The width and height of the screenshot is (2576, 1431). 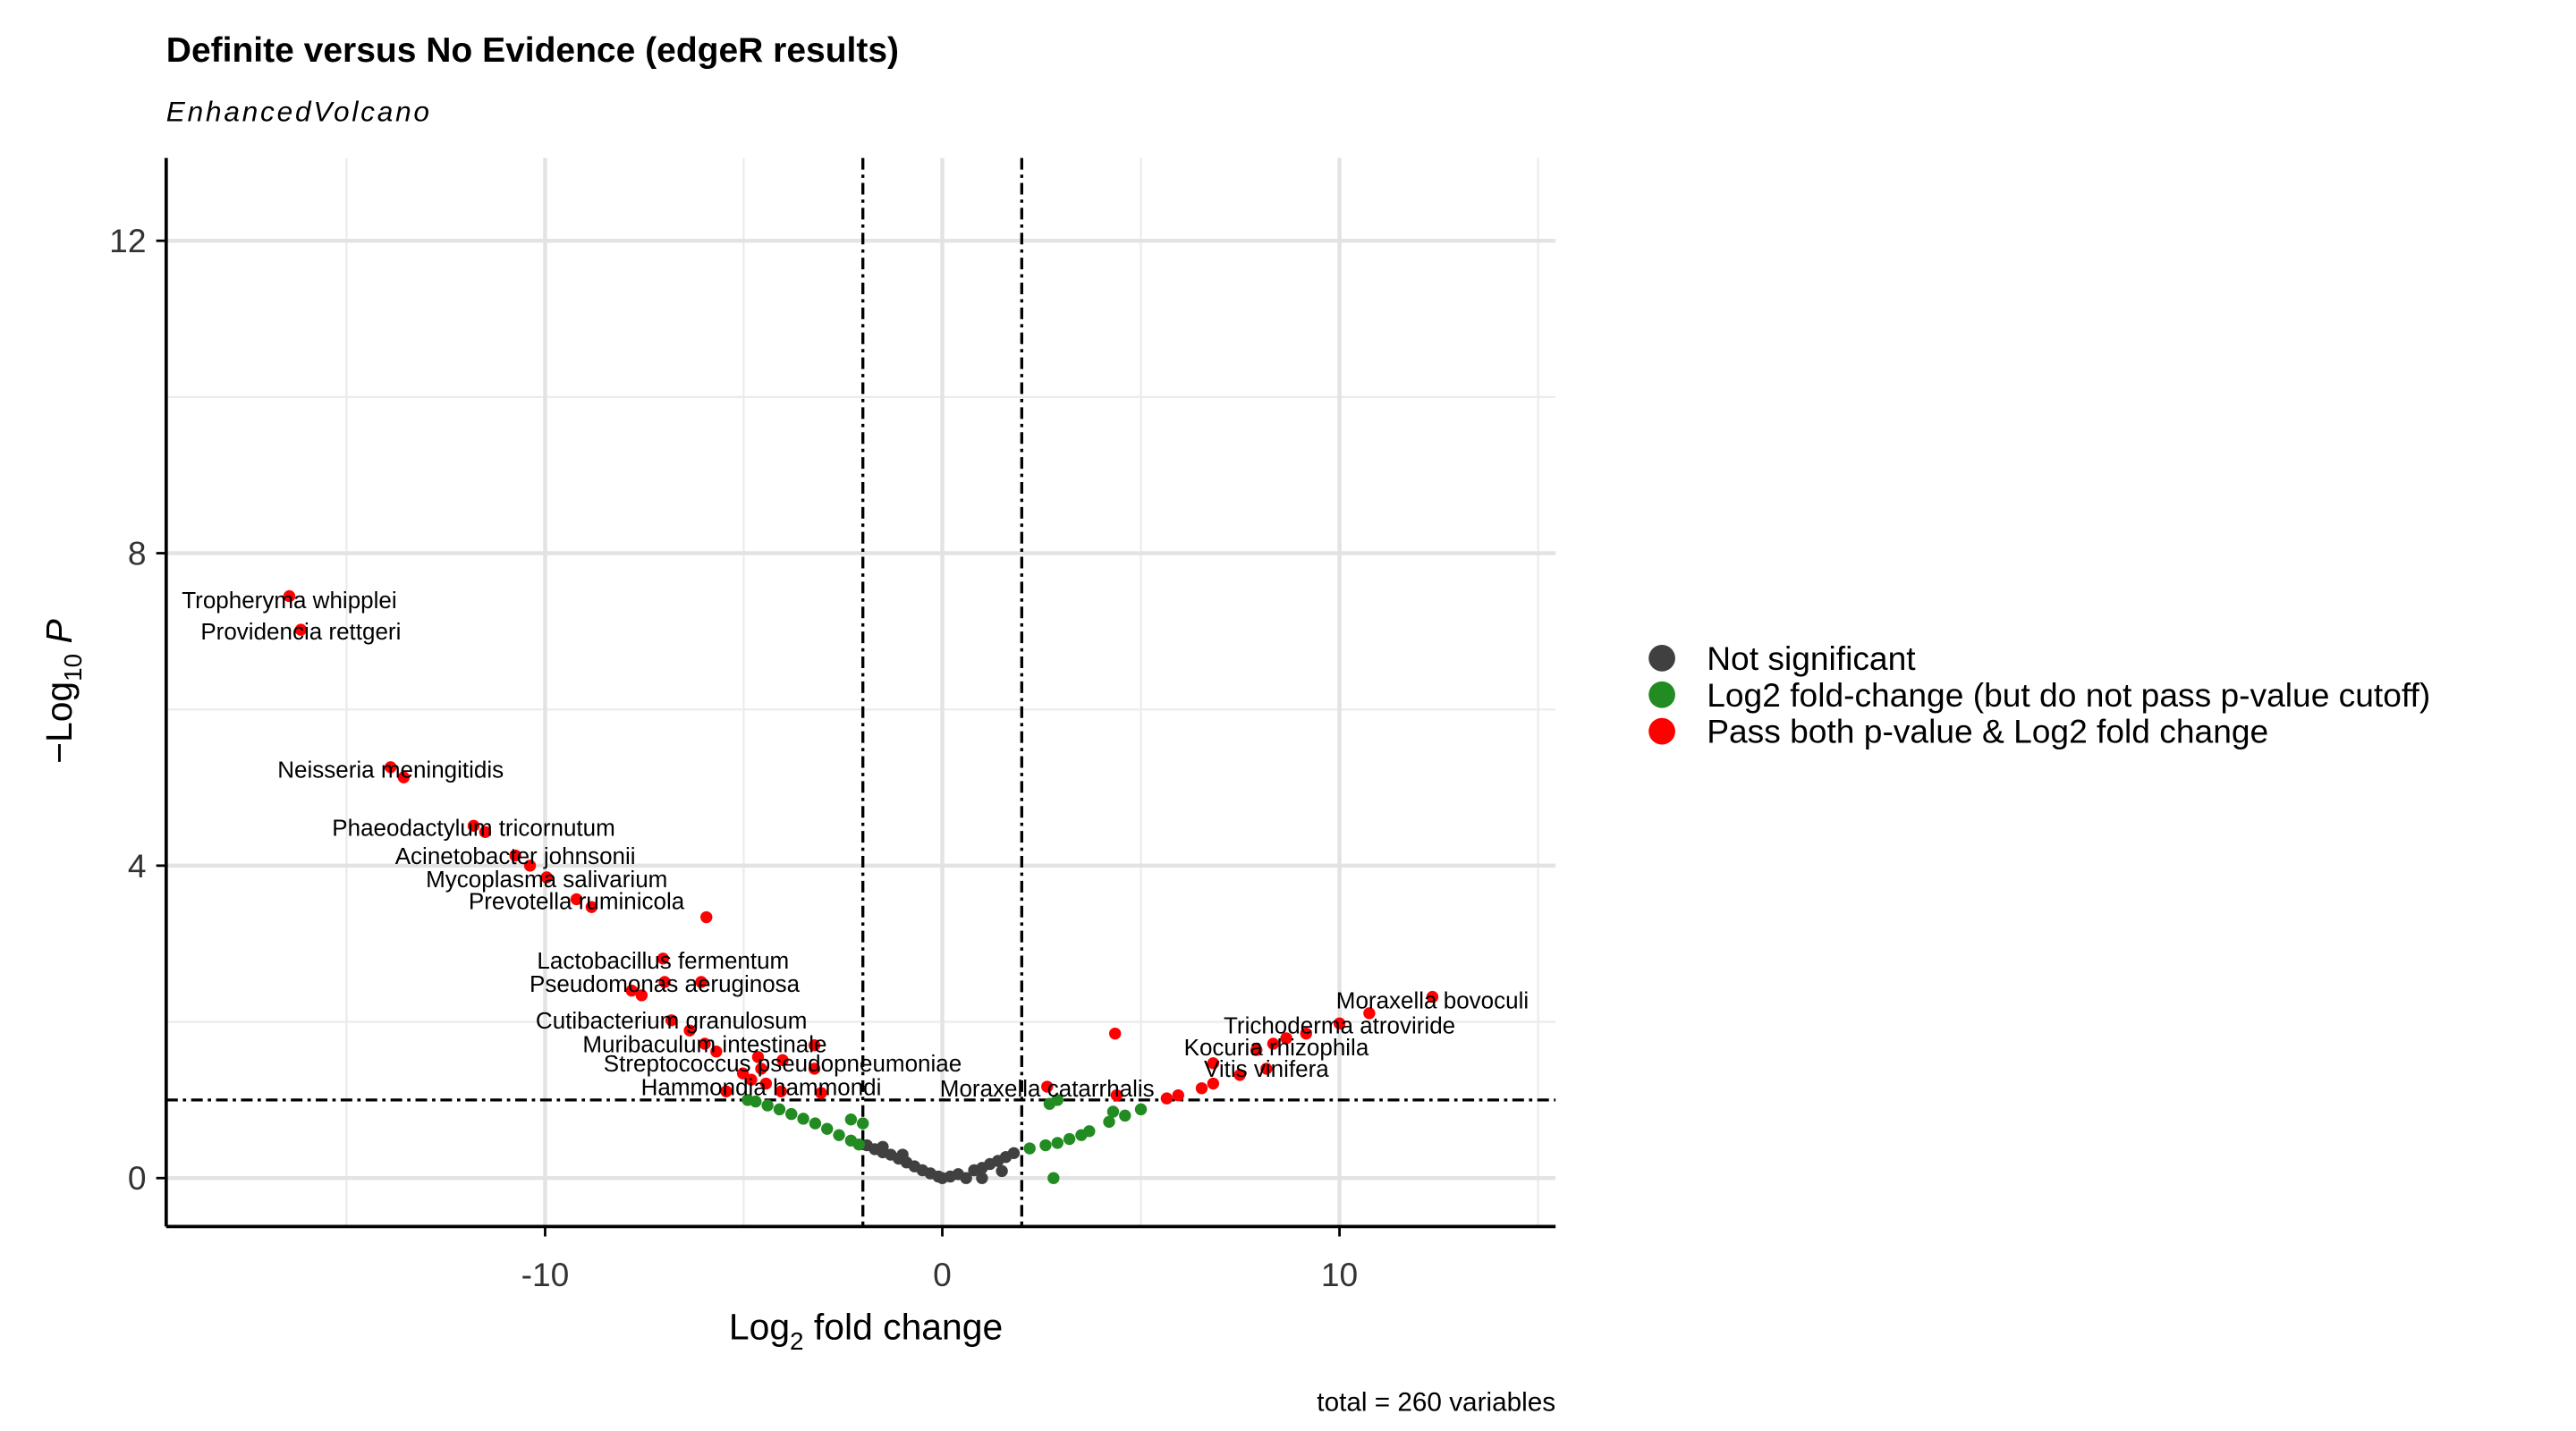 I want to click on legend-label: Not significant, so click(x=1811, y=658).